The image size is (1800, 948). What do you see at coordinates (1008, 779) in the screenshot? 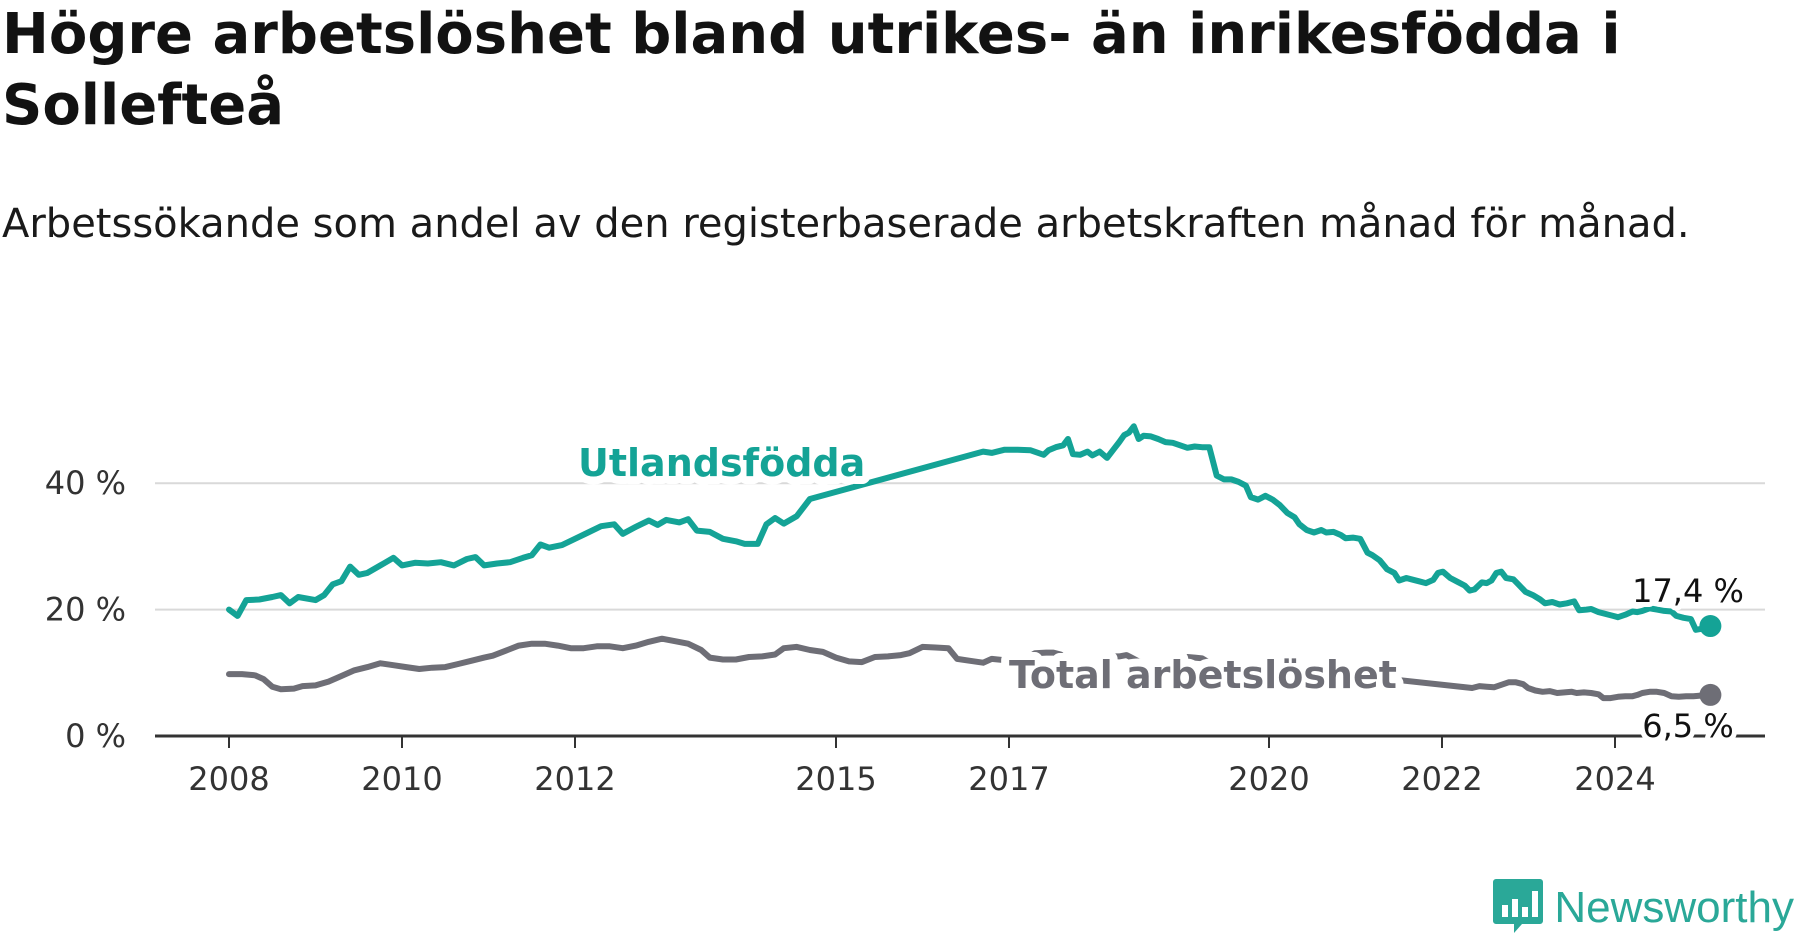
I see `x-tick-label: 2017` at bounding box center [1008, 779].